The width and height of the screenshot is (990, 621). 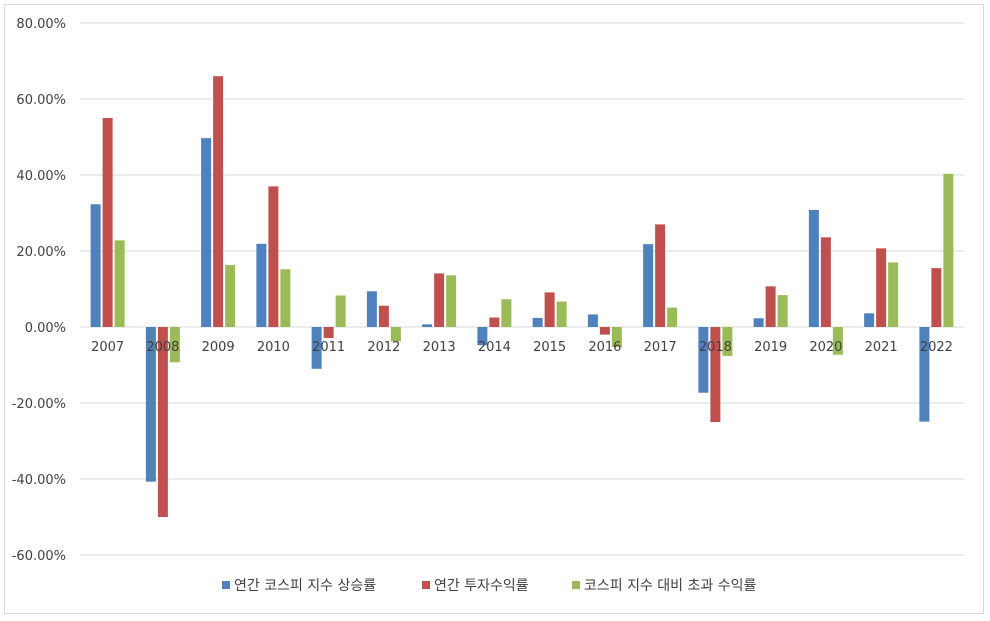 What do you see at coordinates (481, 586) in the screenshot?
I see `legend-label: 연간 투자수익률` at bounding box center [481, 586].